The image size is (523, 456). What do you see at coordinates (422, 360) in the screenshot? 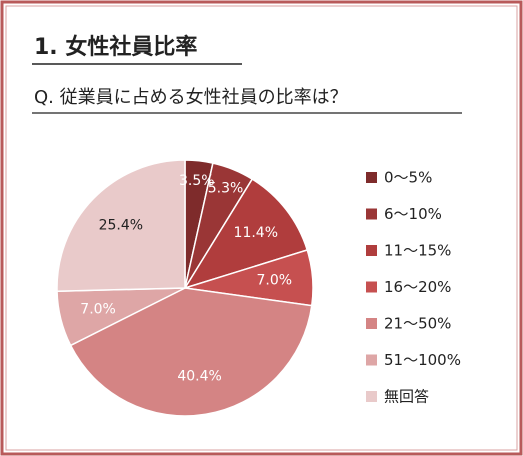
I see `legend-label: 51～100%` at bounding box center [422, 360].